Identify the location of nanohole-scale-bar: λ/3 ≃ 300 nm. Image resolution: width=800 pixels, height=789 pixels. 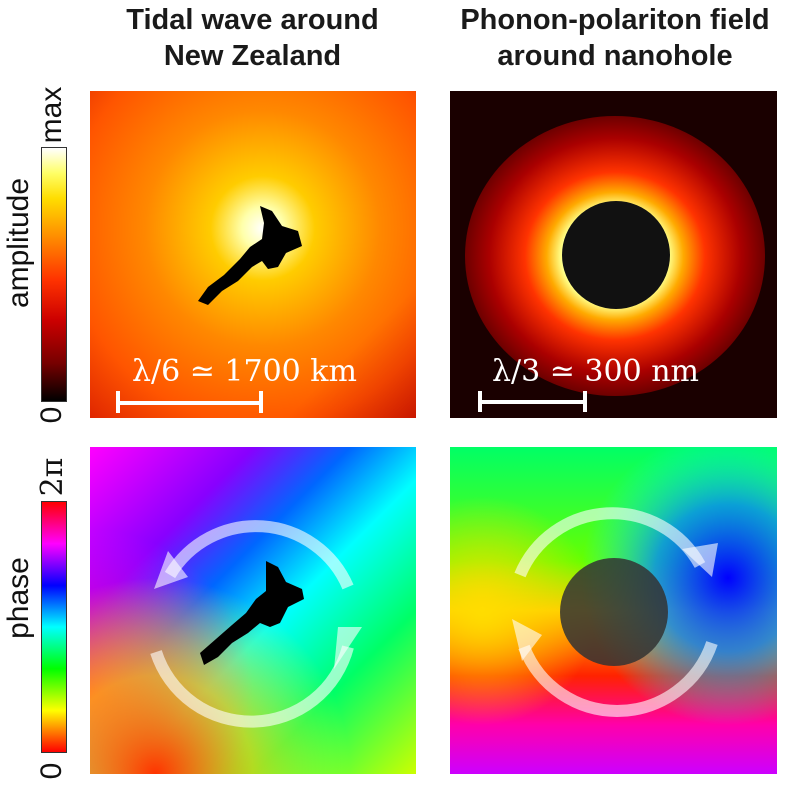
(588, 383).